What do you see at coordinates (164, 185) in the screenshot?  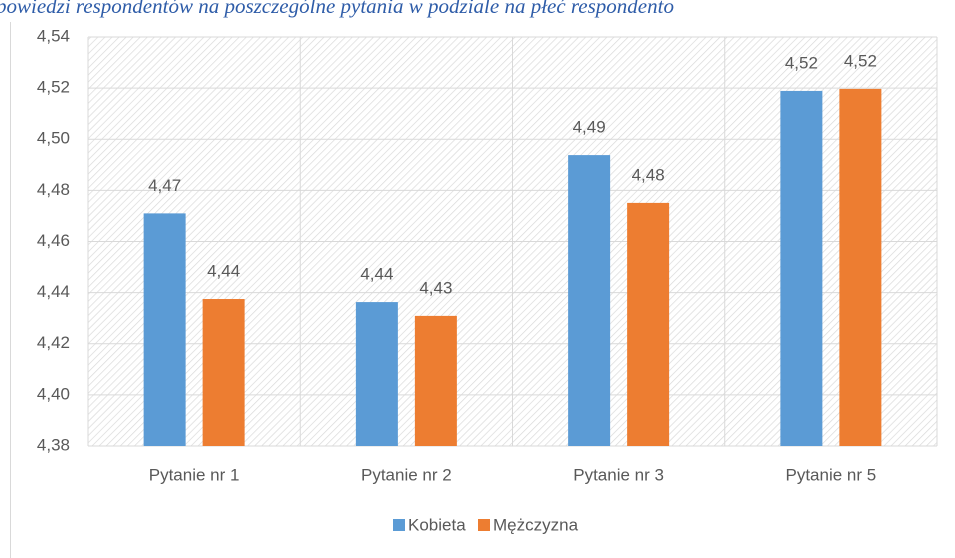 I see `data-label: 4,47` at bounding box center [164, 185].